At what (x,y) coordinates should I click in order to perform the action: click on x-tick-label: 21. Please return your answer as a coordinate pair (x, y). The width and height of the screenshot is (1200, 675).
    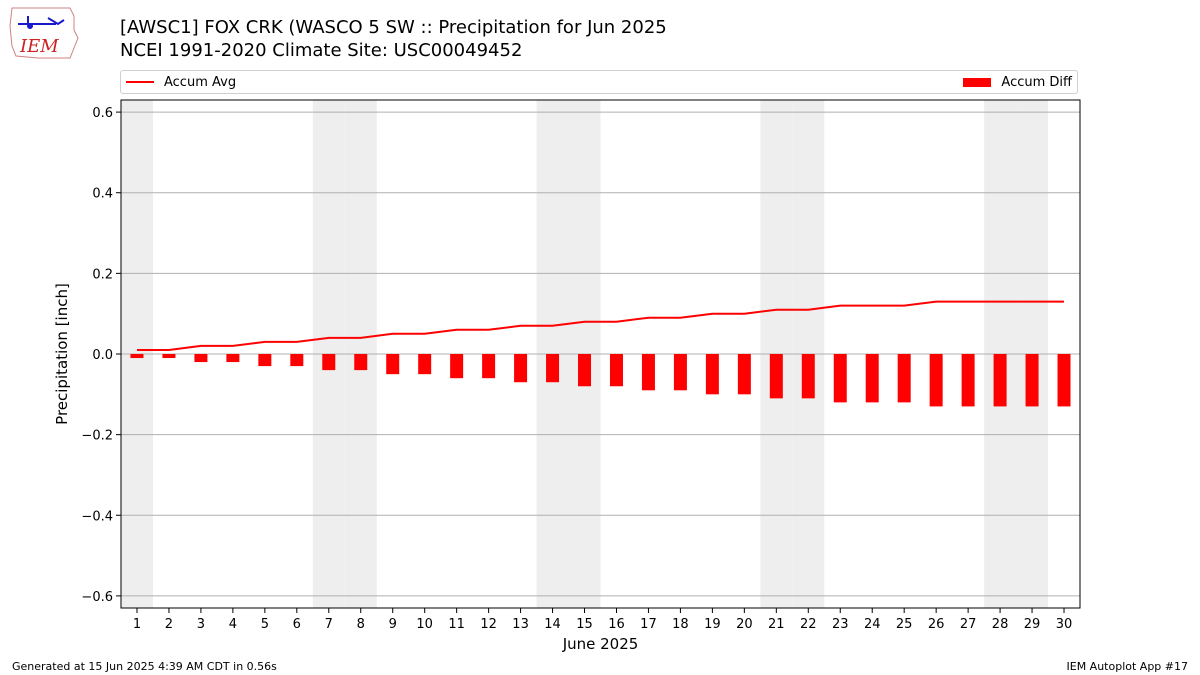
    Looking at the image, I should click on (776, 624).